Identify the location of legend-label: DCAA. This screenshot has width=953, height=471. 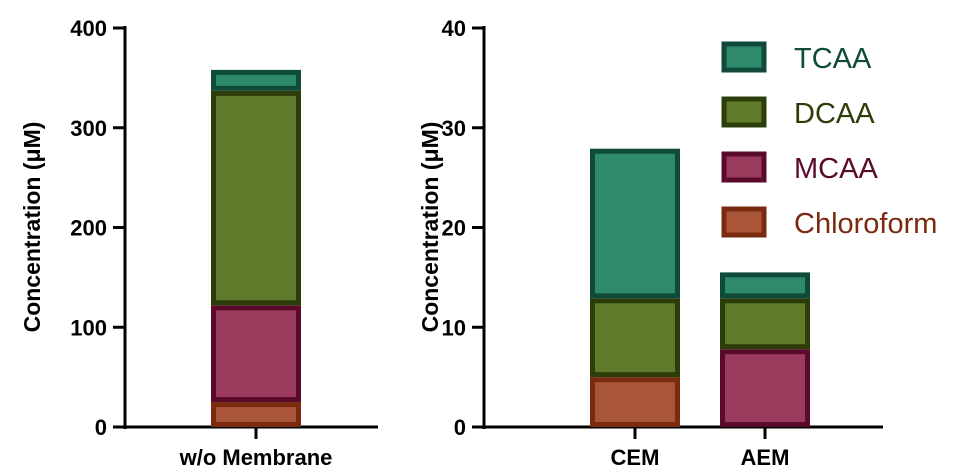
(834, 114).